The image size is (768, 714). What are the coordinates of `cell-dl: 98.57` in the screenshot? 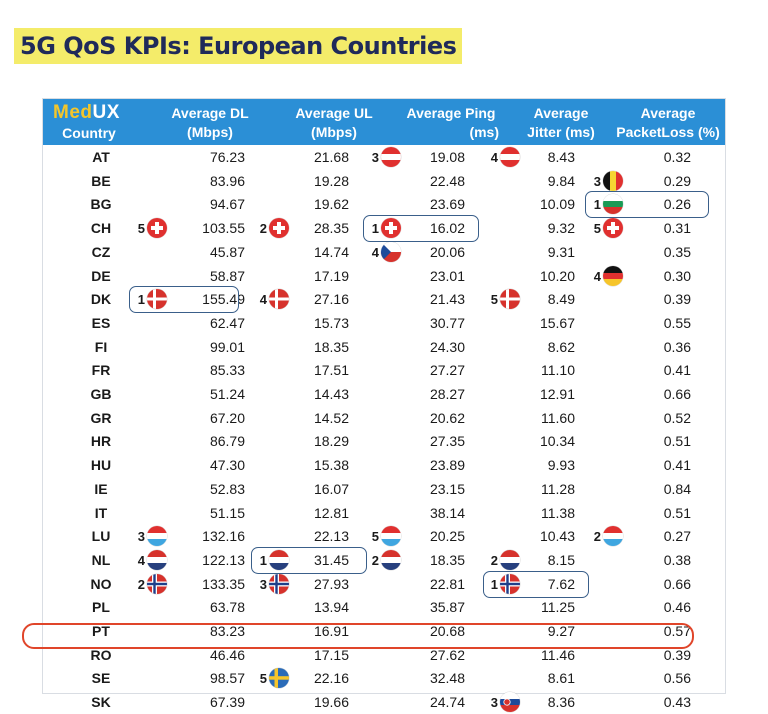 It's located at (227, 678).